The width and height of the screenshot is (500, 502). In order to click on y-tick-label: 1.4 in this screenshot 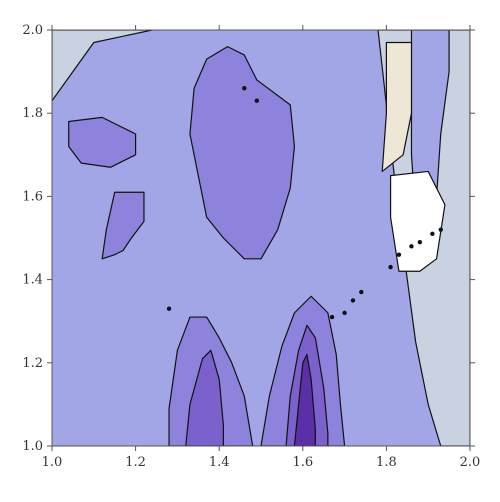, I will do `click(32, 280)`.